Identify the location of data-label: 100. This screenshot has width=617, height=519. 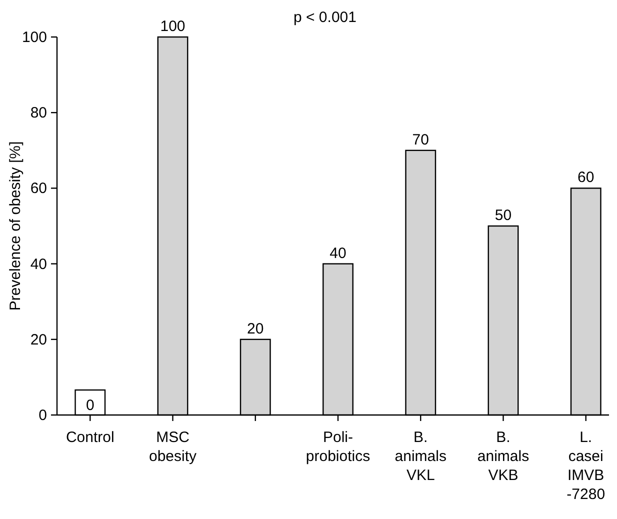
(173, 26).